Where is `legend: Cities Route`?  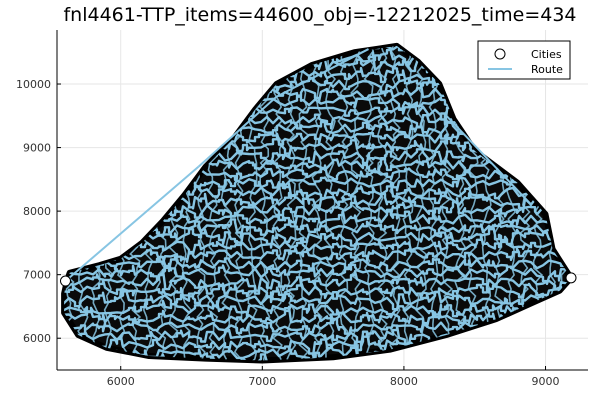
legend: Cities Route is located at coordinates (524, 60).